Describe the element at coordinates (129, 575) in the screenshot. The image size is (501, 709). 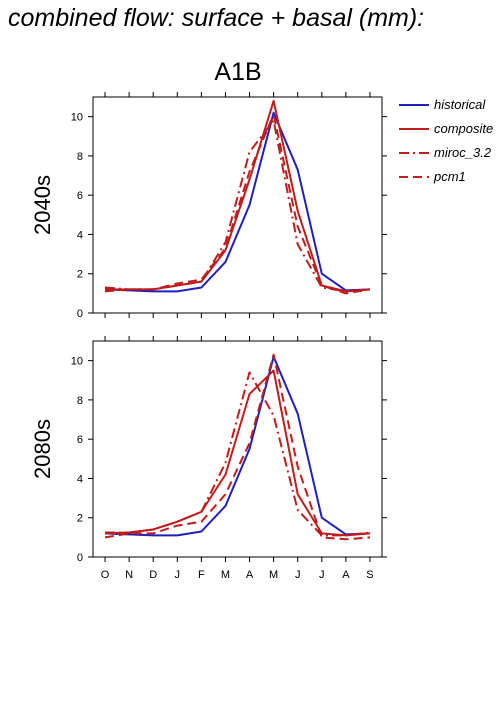
I see `x-tick-label: N` at that location.